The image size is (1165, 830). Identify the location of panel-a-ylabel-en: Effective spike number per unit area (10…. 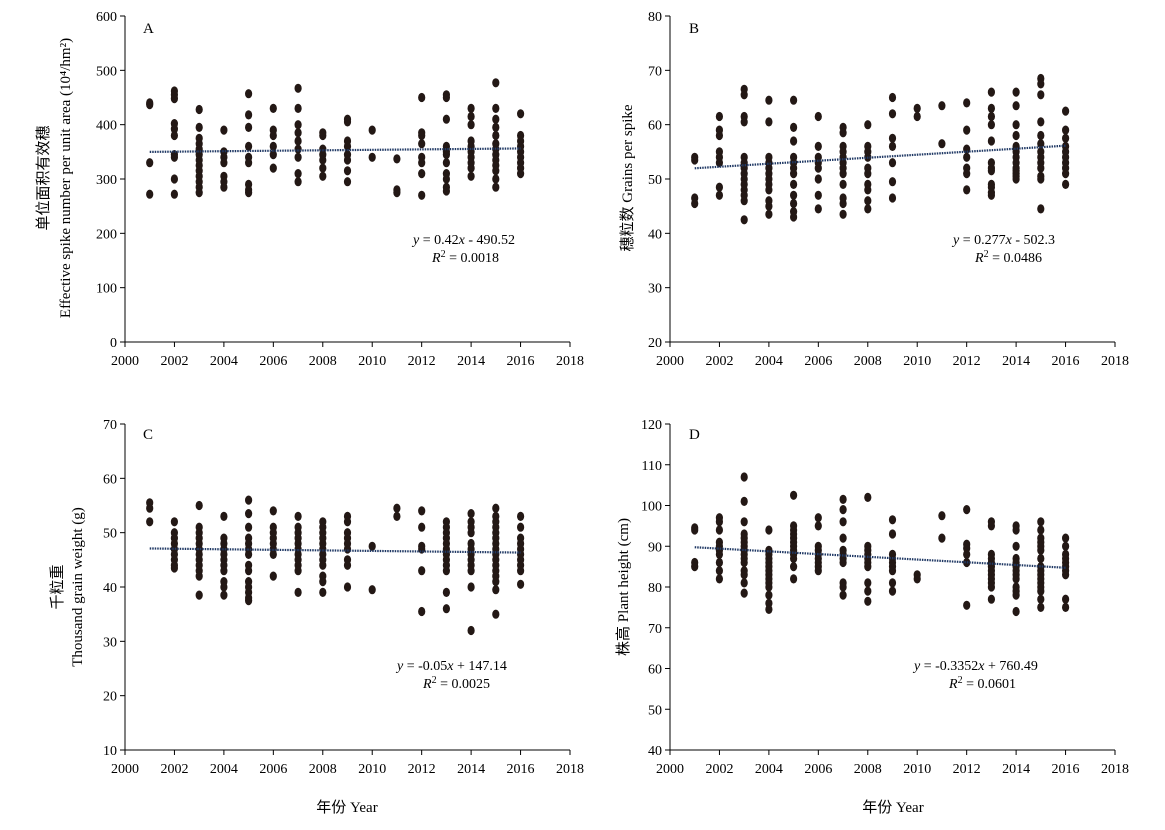
(66, 178).